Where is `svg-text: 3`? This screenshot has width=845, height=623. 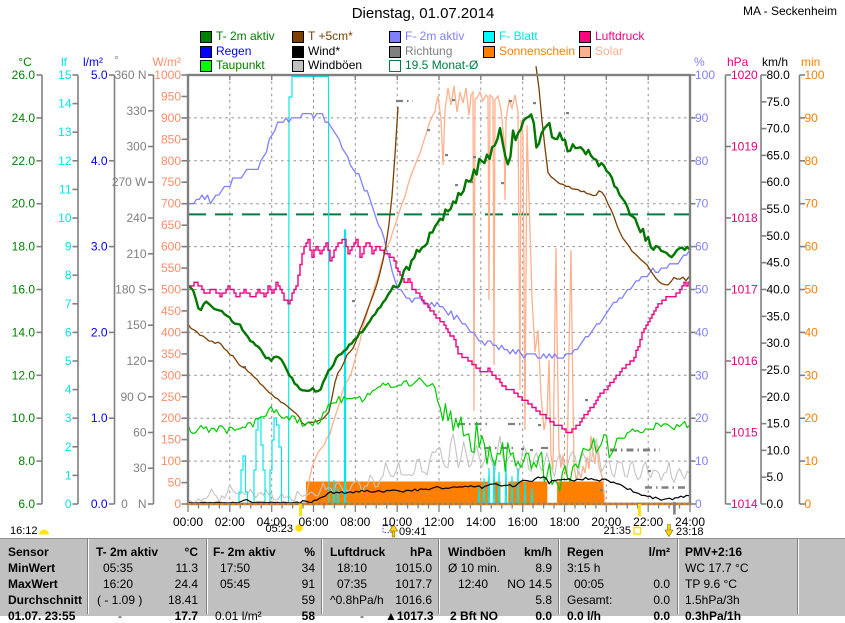
svg-text: 3 is located at coordinates (68, 418).